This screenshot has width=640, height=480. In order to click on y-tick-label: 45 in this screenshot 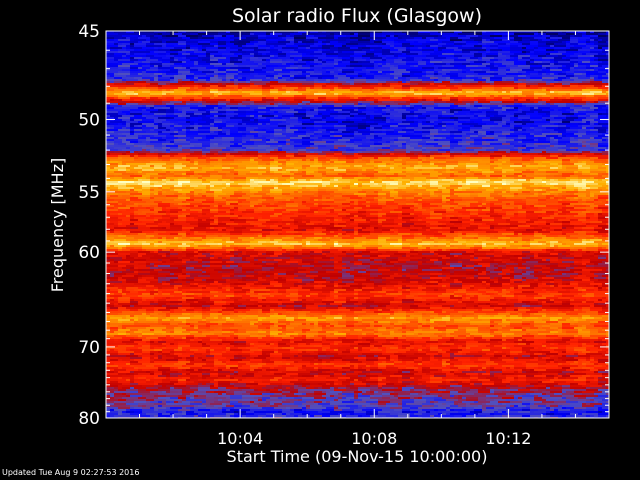, I will do `click(89, 32)`.